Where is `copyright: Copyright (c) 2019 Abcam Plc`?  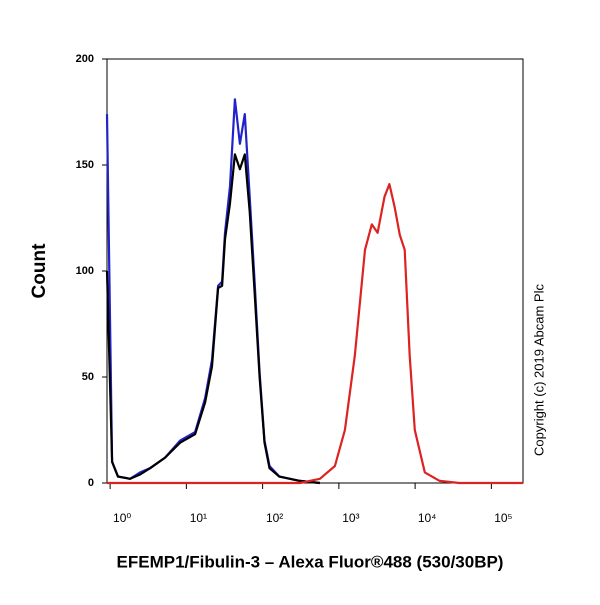
copyright: Copyright (c) 2019 Abcam Plc is located at coordinates (538, 370).